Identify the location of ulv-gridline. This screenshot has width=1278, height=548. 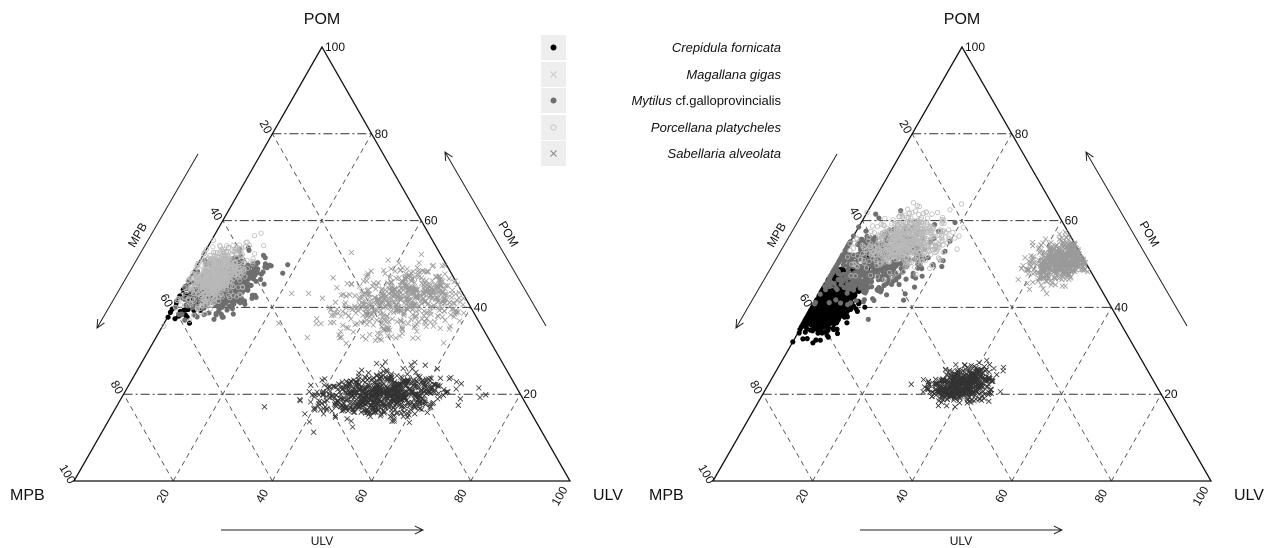
(347, 351).